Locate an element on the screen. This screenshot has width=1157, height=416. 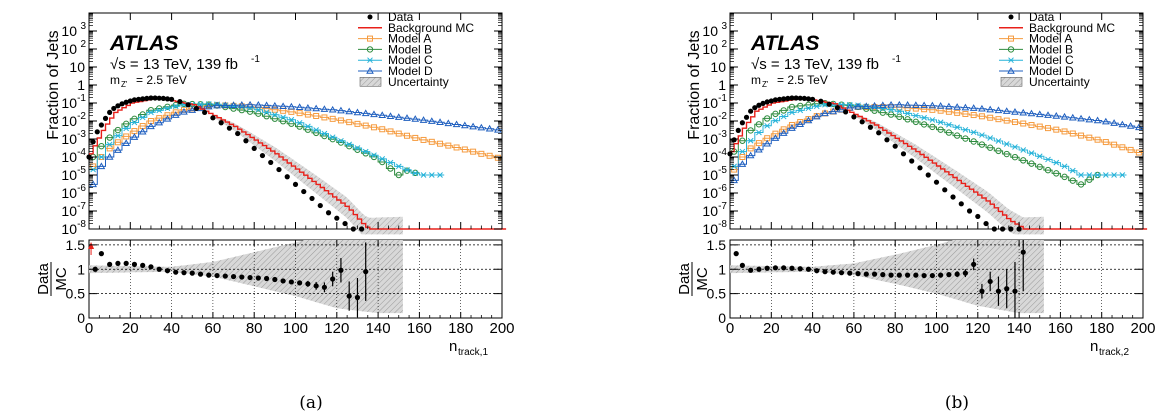
x-tick-label: 120 is located at coordinates (977, 328).